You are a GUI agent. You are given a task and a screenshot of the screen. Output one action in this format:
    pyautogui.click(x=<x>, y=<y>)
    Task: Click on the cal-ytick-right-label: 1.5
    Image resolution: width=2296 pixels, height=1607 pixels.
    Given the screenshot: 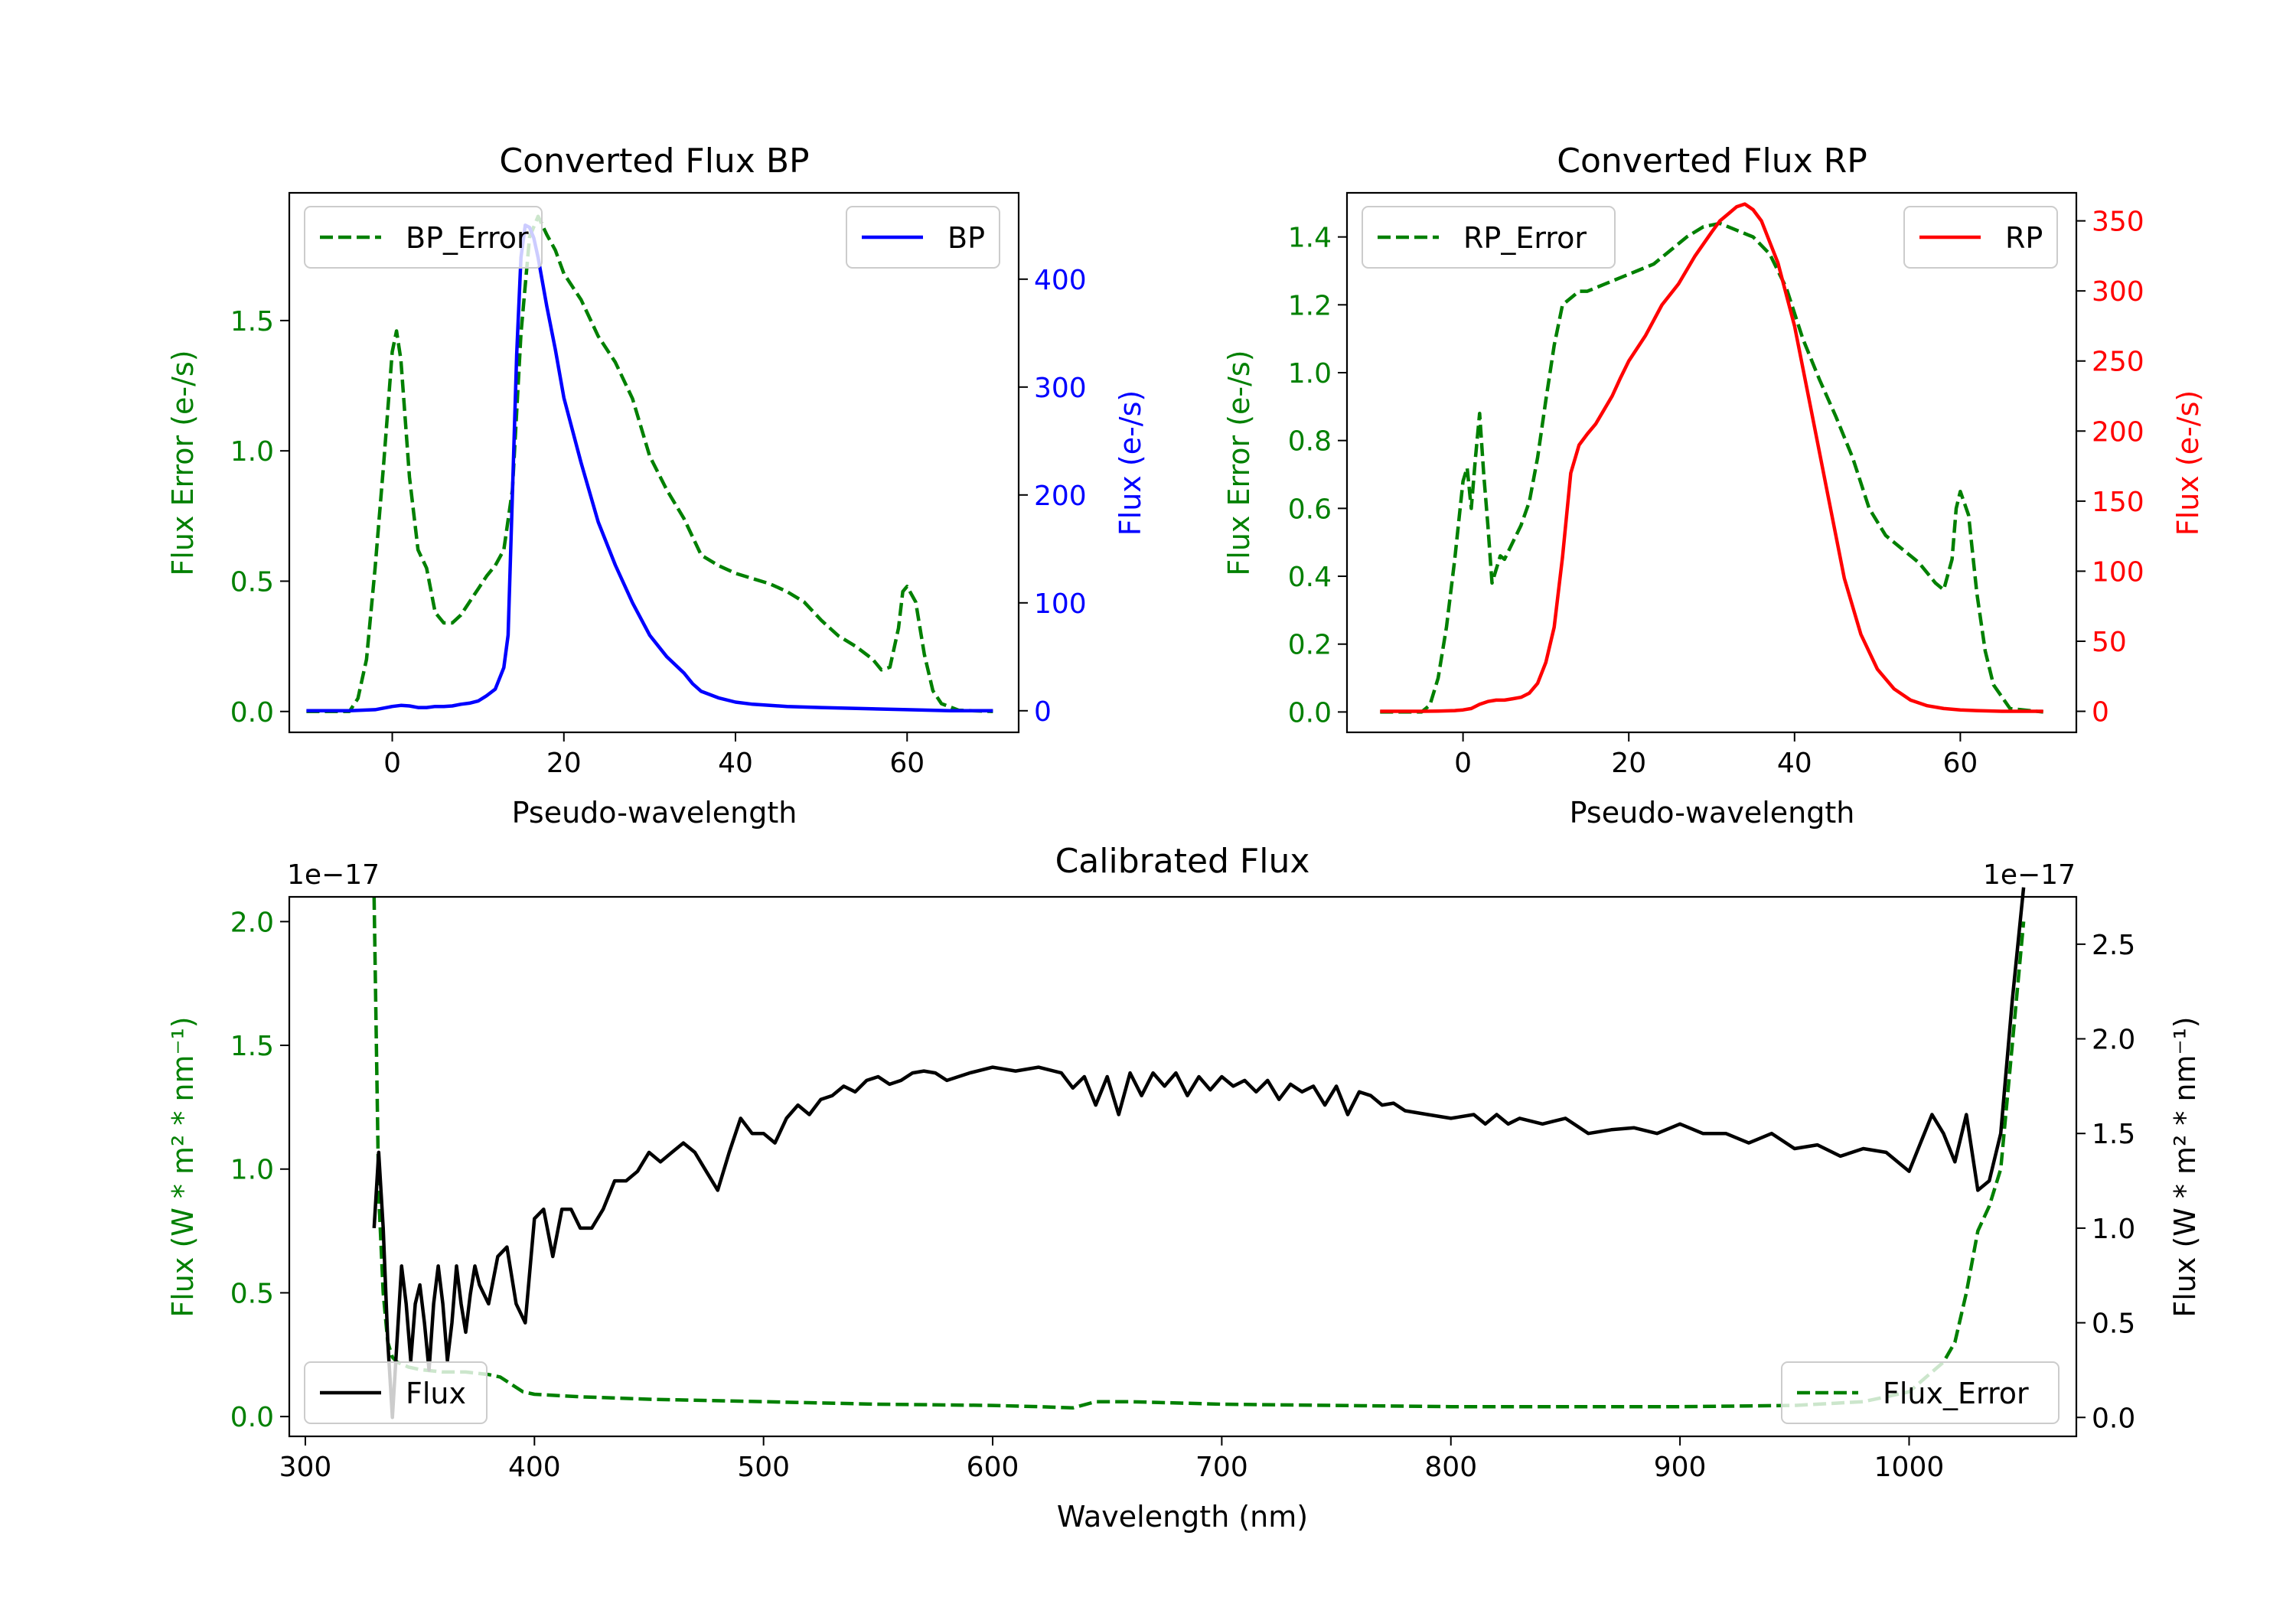 What is the action you would take?
    pyautogui.click(x=2113, y=1134)
    